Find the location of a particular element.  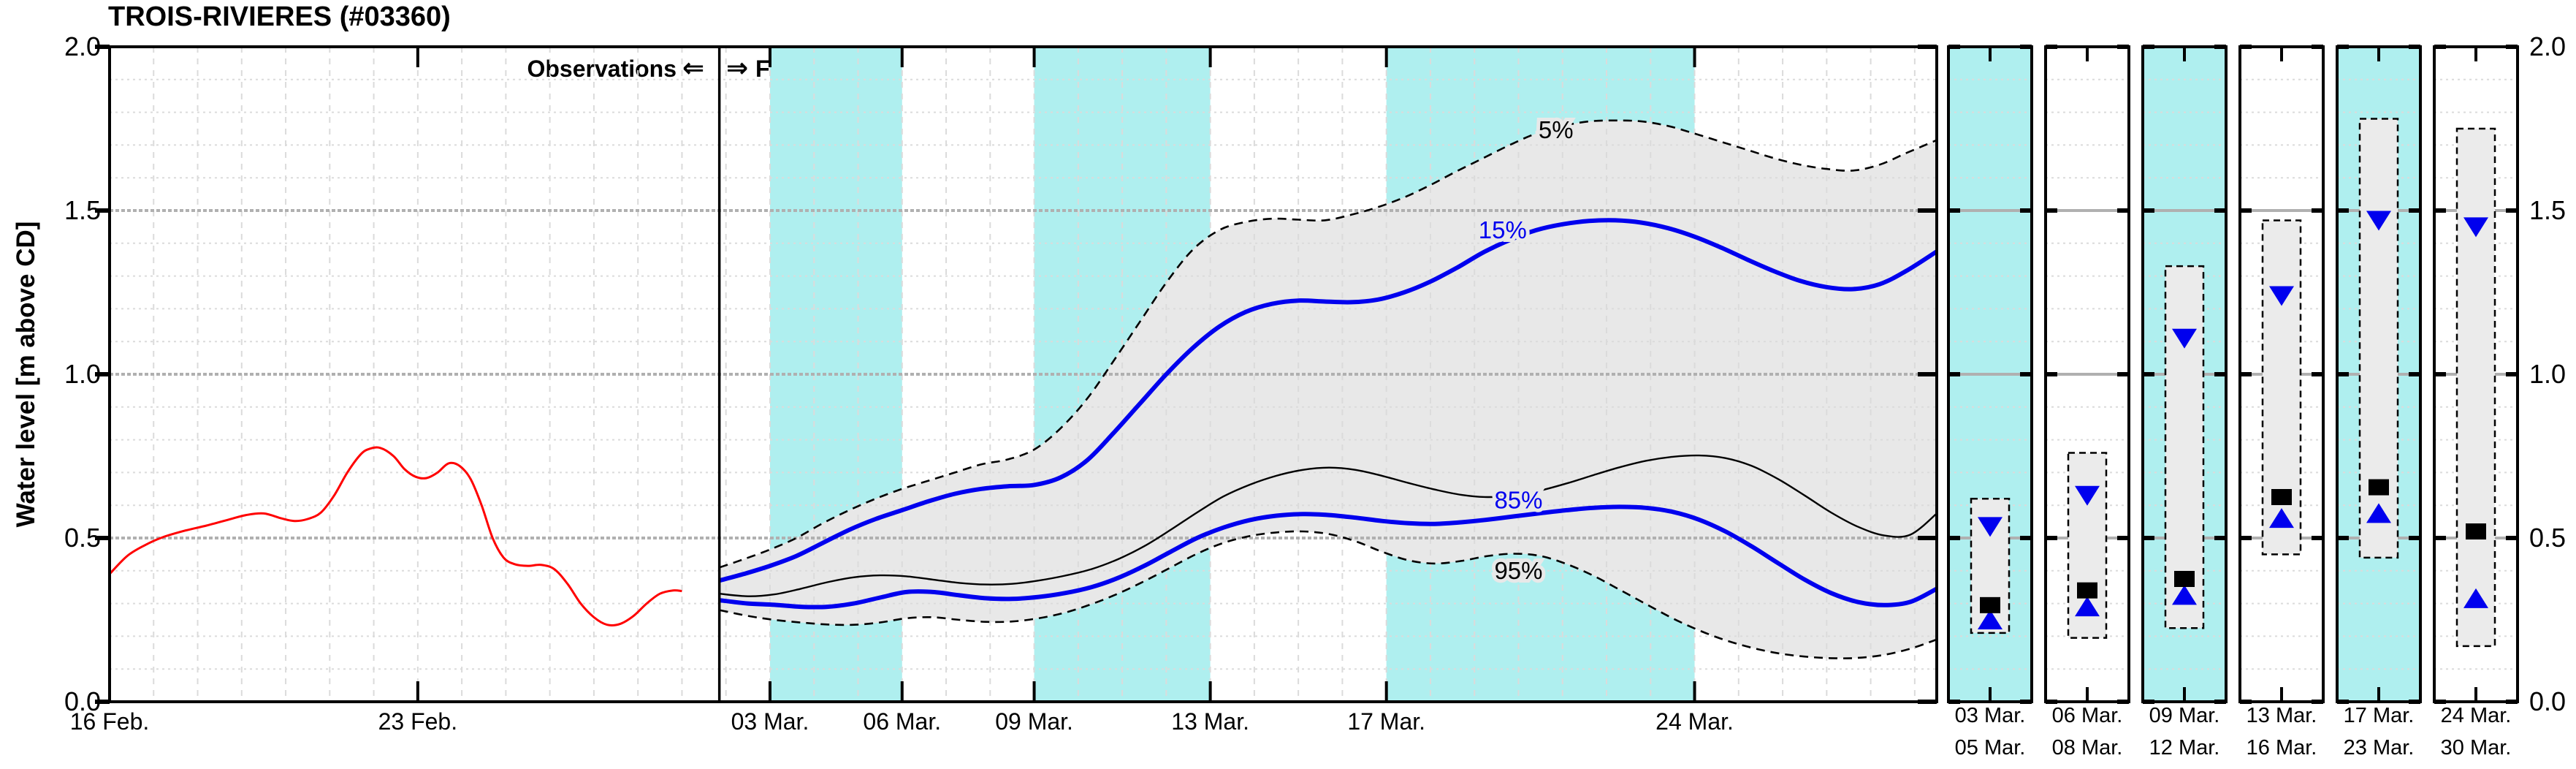

x-tick-label: 03 Mar. is located at coordinates (770, 721).